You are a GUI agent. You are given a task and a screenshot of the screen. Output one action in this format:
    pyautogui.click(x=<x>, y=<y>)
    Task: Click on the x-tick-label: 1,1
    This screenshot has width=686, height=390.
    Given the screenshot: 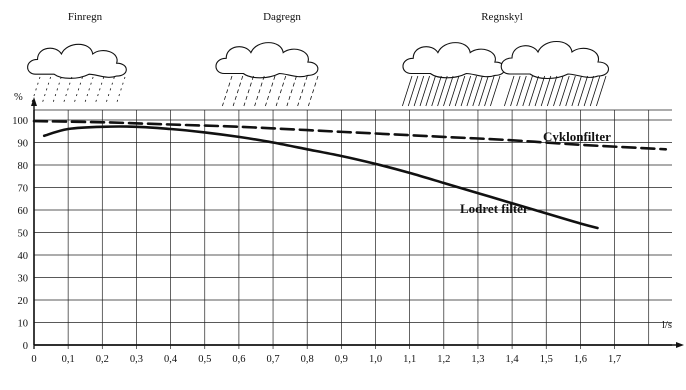 What is the action you would take?
    pyautogui.click(x=409, y=359)
    